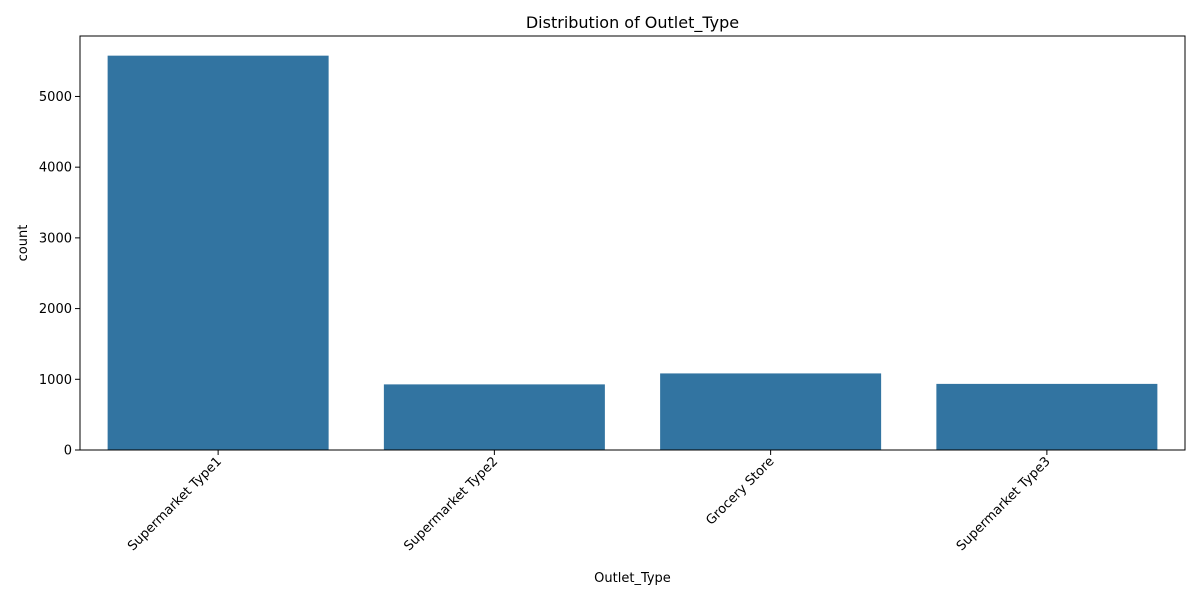 This screenshot has height=600, width=1200. Describe the element at coordinates (218, 252) in the screenshot. I see `bar-supermarket-type1` at that location.